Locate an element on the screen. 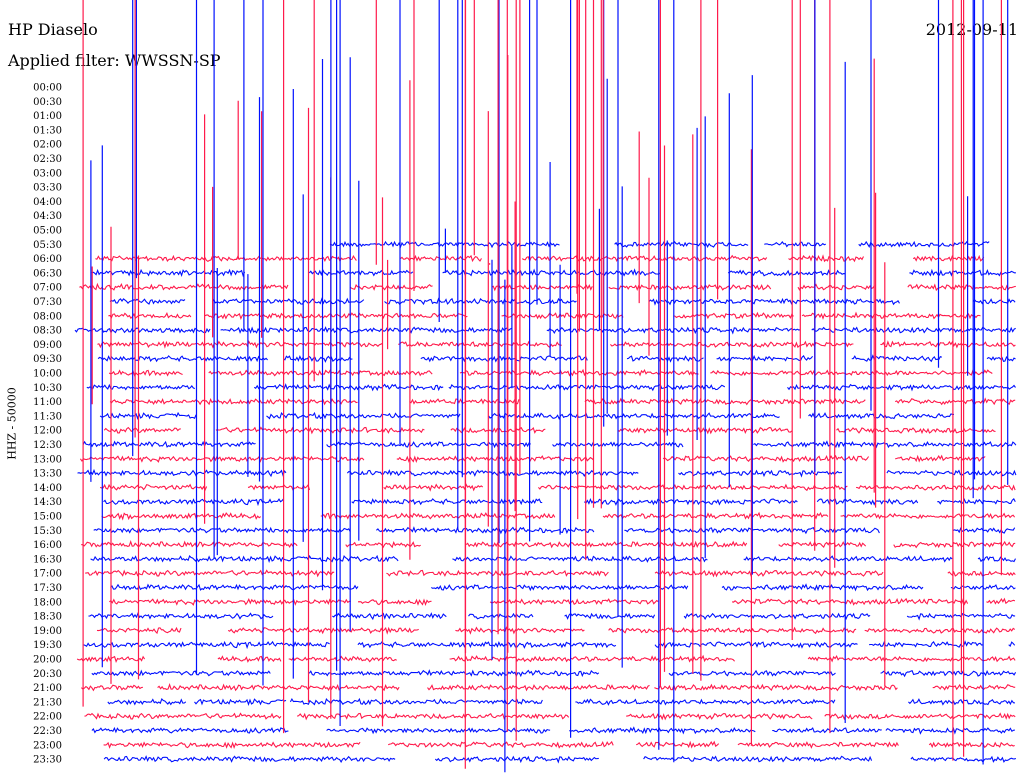  row-label-0530: 05:30 is located at coordinates (47, 245).